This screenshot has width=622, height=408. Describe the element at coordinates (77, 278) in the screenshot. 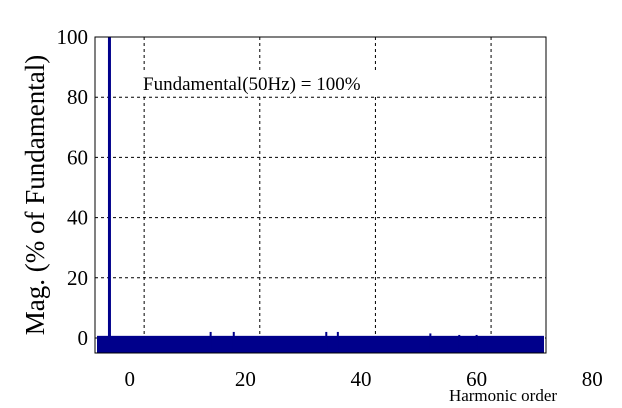

I see `y-tick-label: 20` at that location.